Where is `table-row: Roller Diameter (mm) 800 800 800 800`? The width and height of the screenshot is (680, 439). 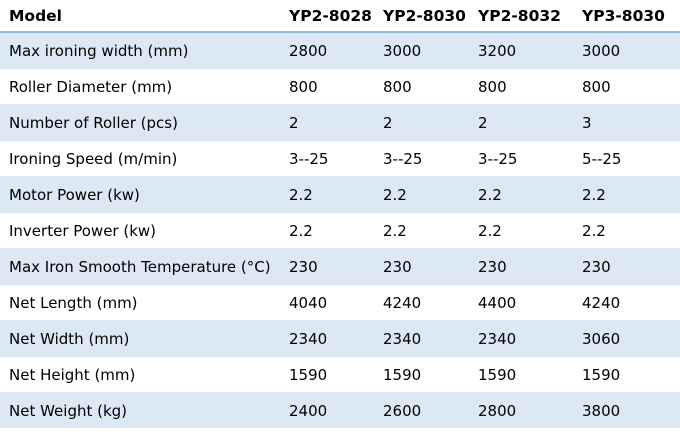
table-row: Roller Diameter (mm) 800 800 800 800 is located at coordinates (340, 86).